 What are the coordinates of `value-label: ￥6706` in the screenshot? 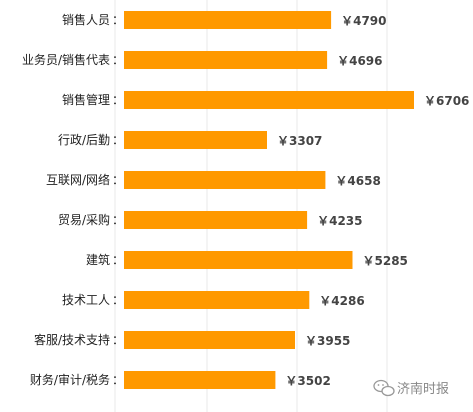 It's located at (446, 101).